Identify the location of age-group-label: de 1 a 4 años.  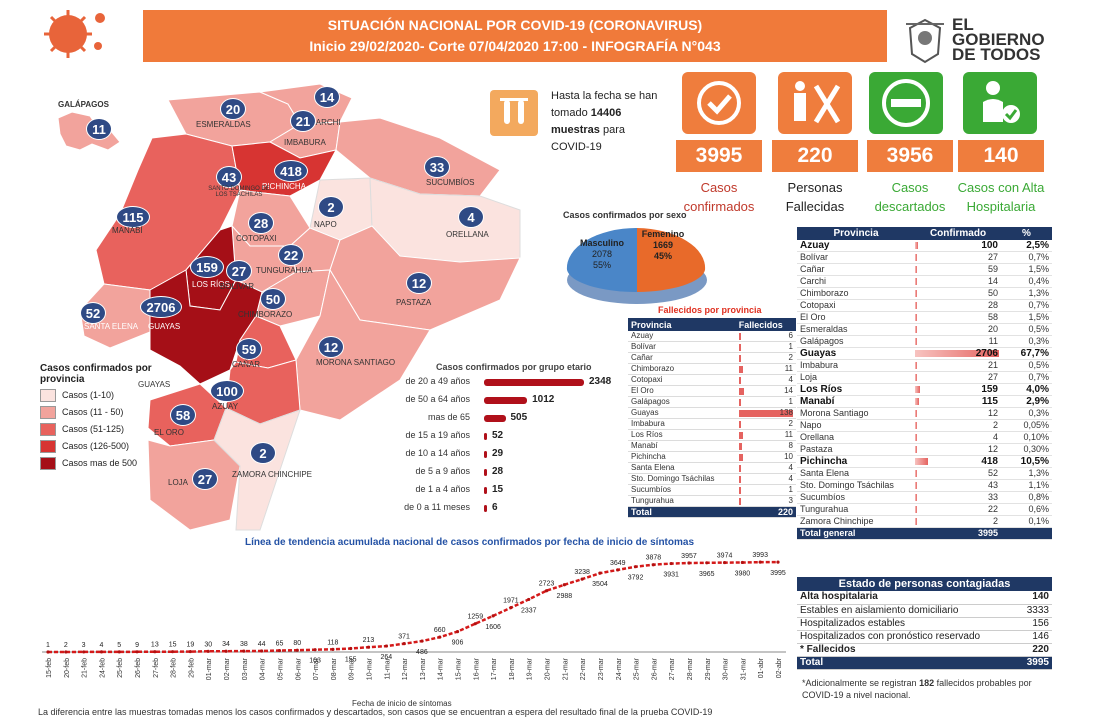
(442, 489).